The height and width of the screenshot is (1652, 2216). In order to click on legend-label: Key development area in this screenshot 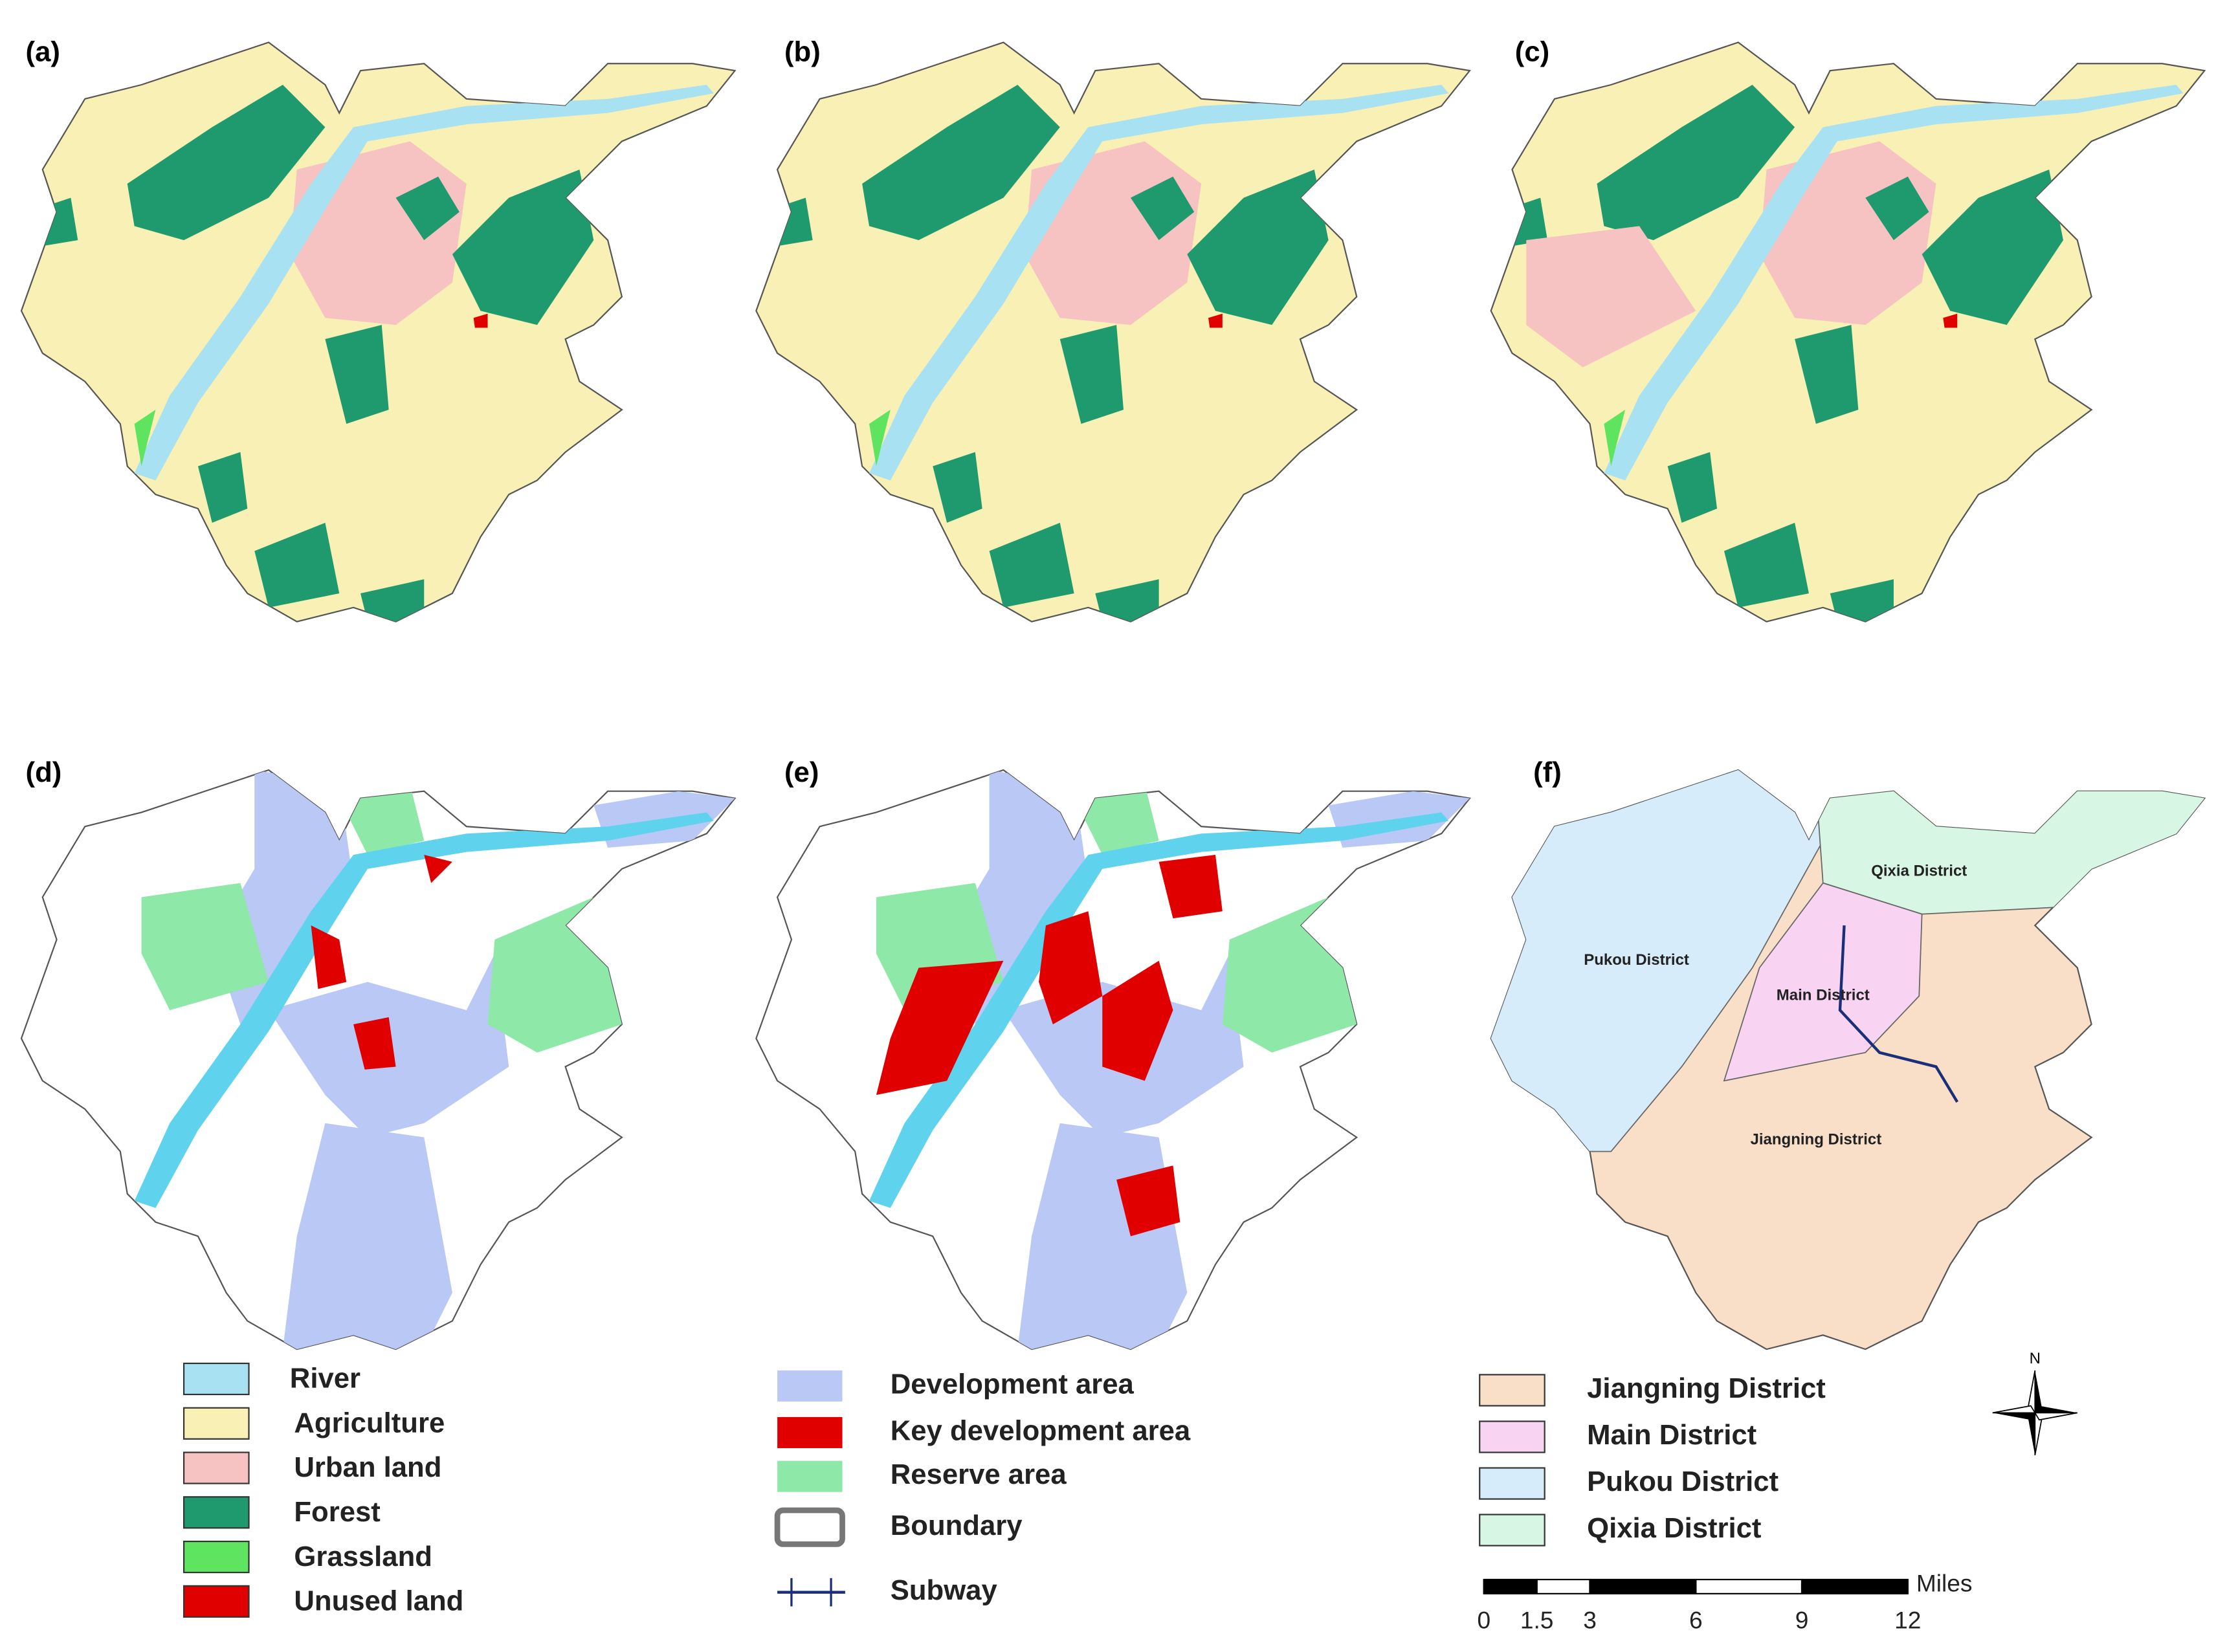, I will do `click(1041, 1431)`.